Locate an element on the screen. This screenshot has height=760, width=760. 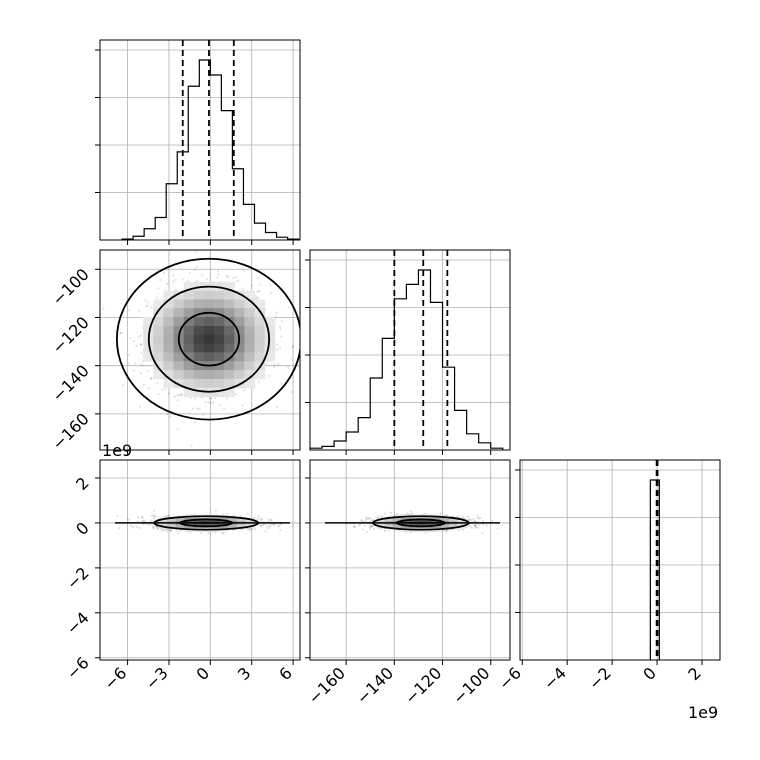
density-frame is located at coordinates (410, 560).